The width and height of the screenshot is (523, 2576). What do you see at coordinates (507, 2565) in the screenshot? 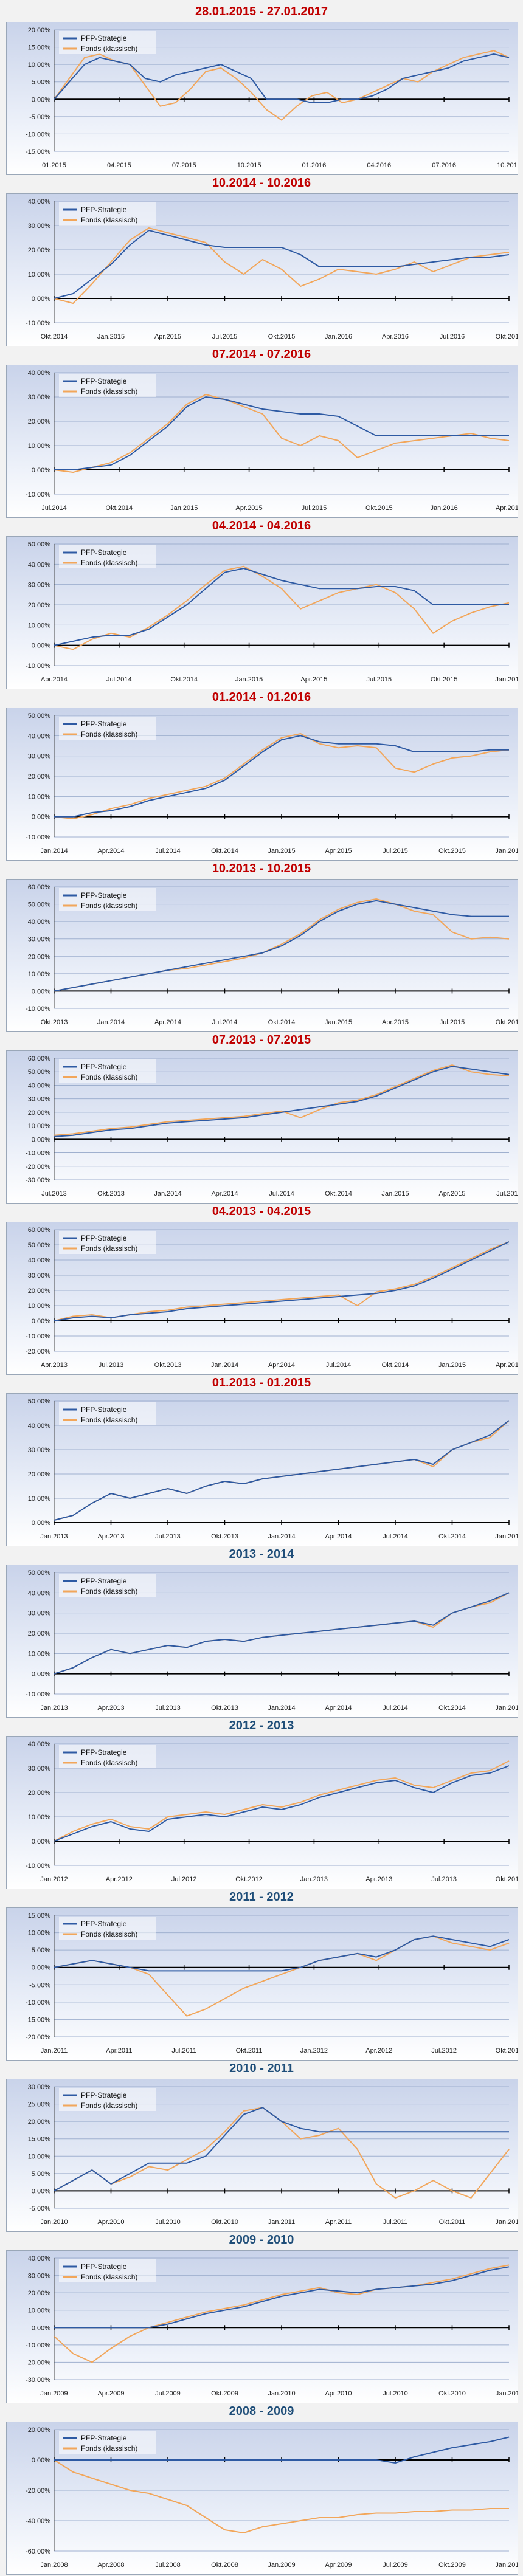
I see `x-tick-label: Jan.2010` at bounding box center [507, 2565].